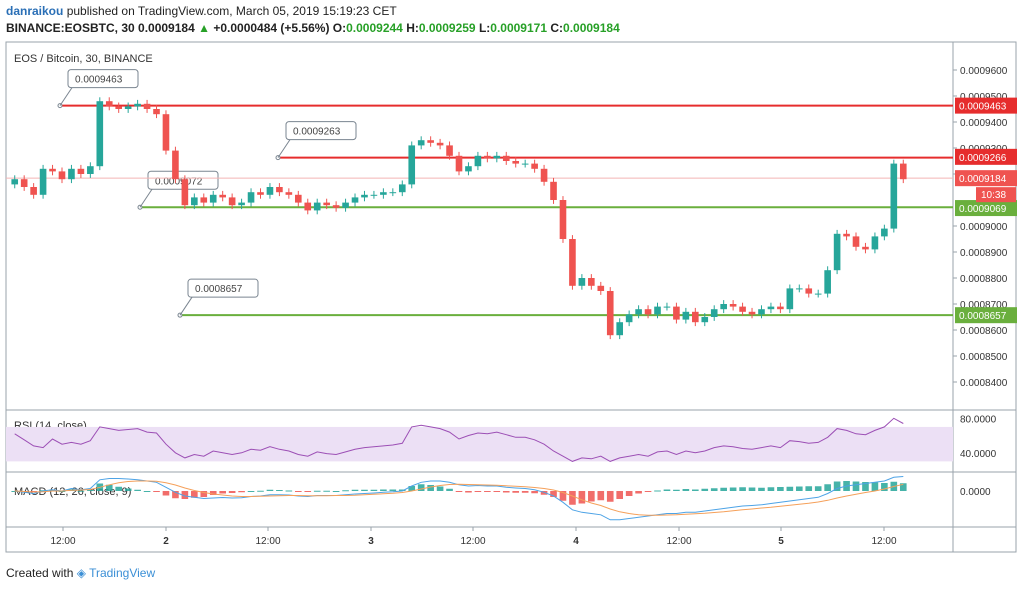  I want to click on price-tick-label: 0.0008900, so click(984, 253).